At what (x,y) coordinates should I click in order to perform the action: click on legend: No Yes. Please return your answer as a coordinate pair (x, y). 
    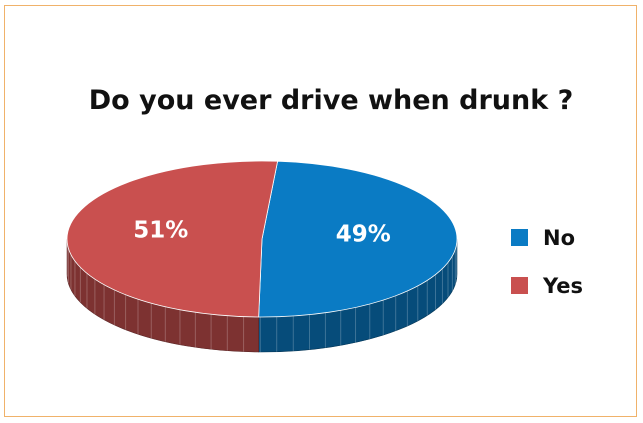
    Looking at the image, I should click on (547, 262).